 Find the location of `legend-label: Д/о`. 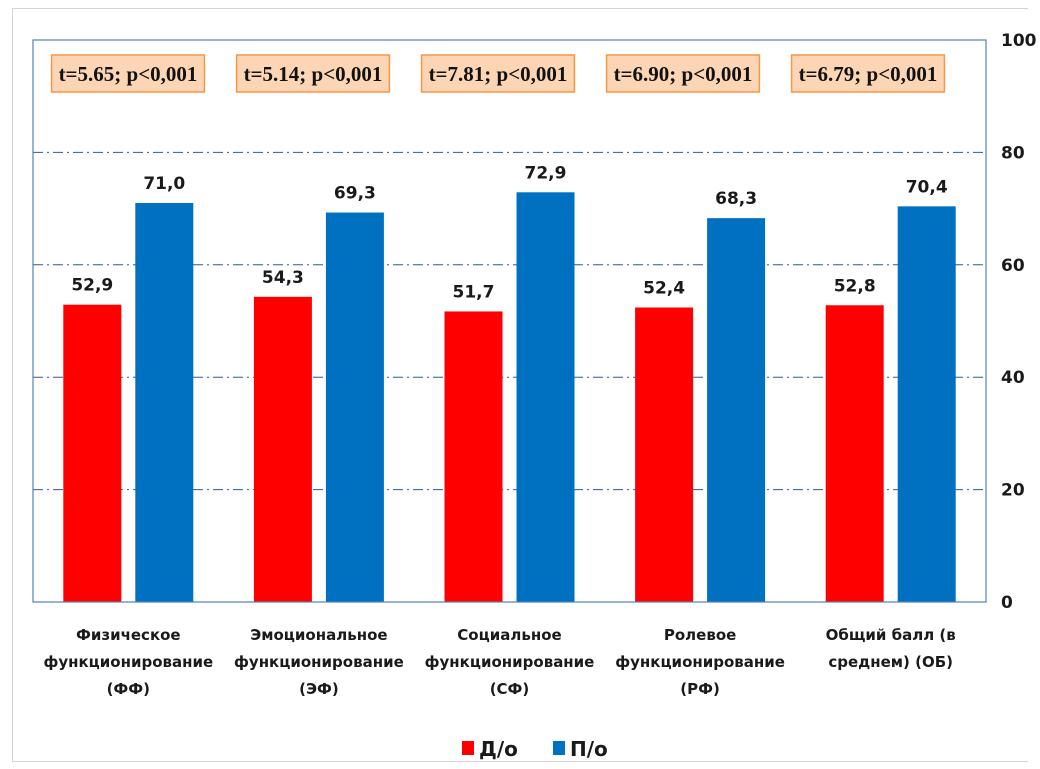

legend-label: Д/о is located at coordinates (498, 749).